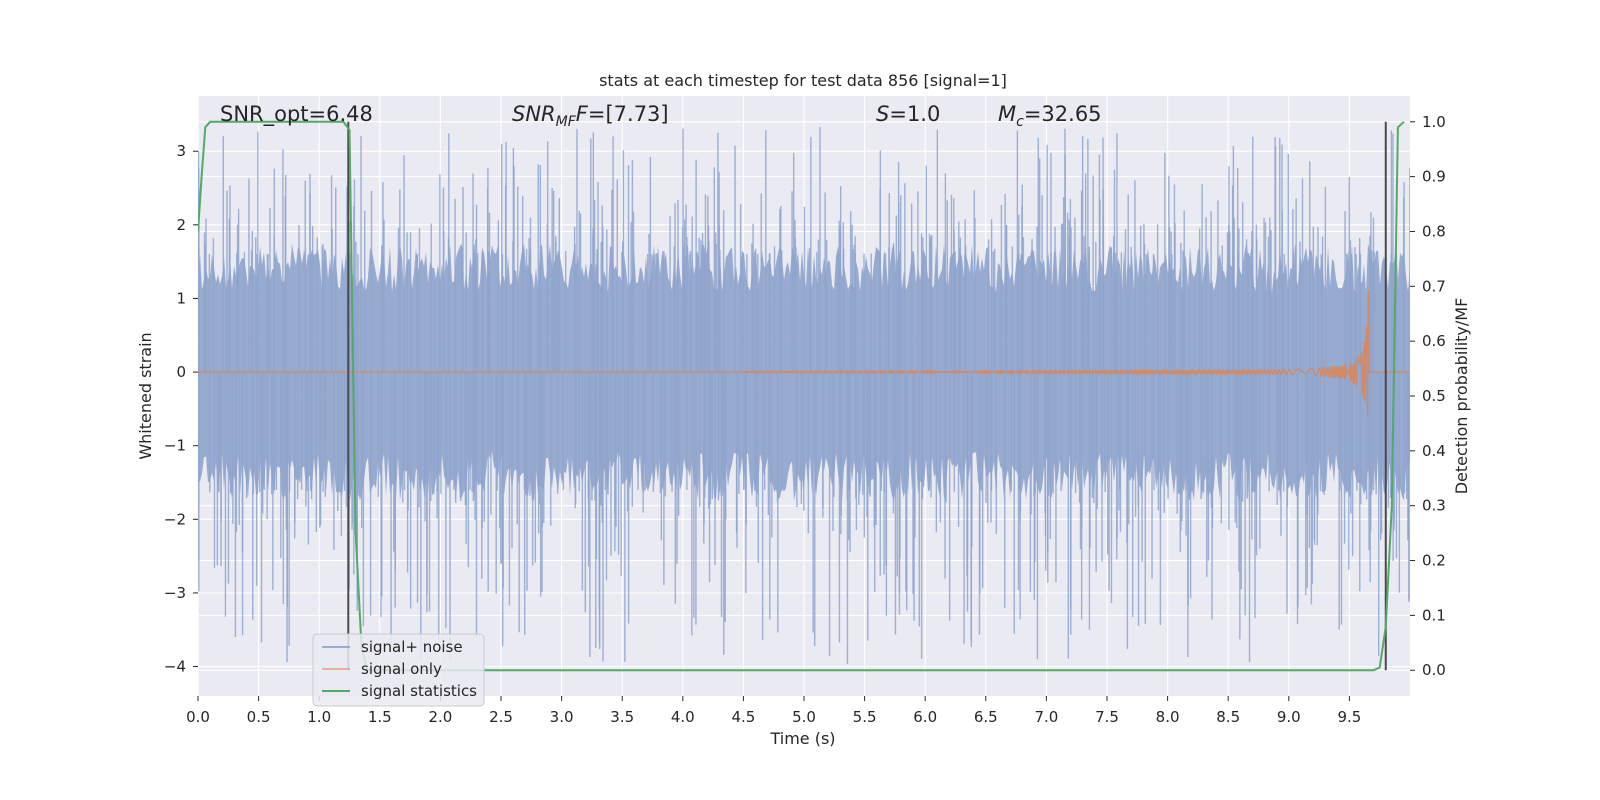  Describe the element at coordinates (175, 446) in the screenshot. I see `y-tick-label: −1` at that location.